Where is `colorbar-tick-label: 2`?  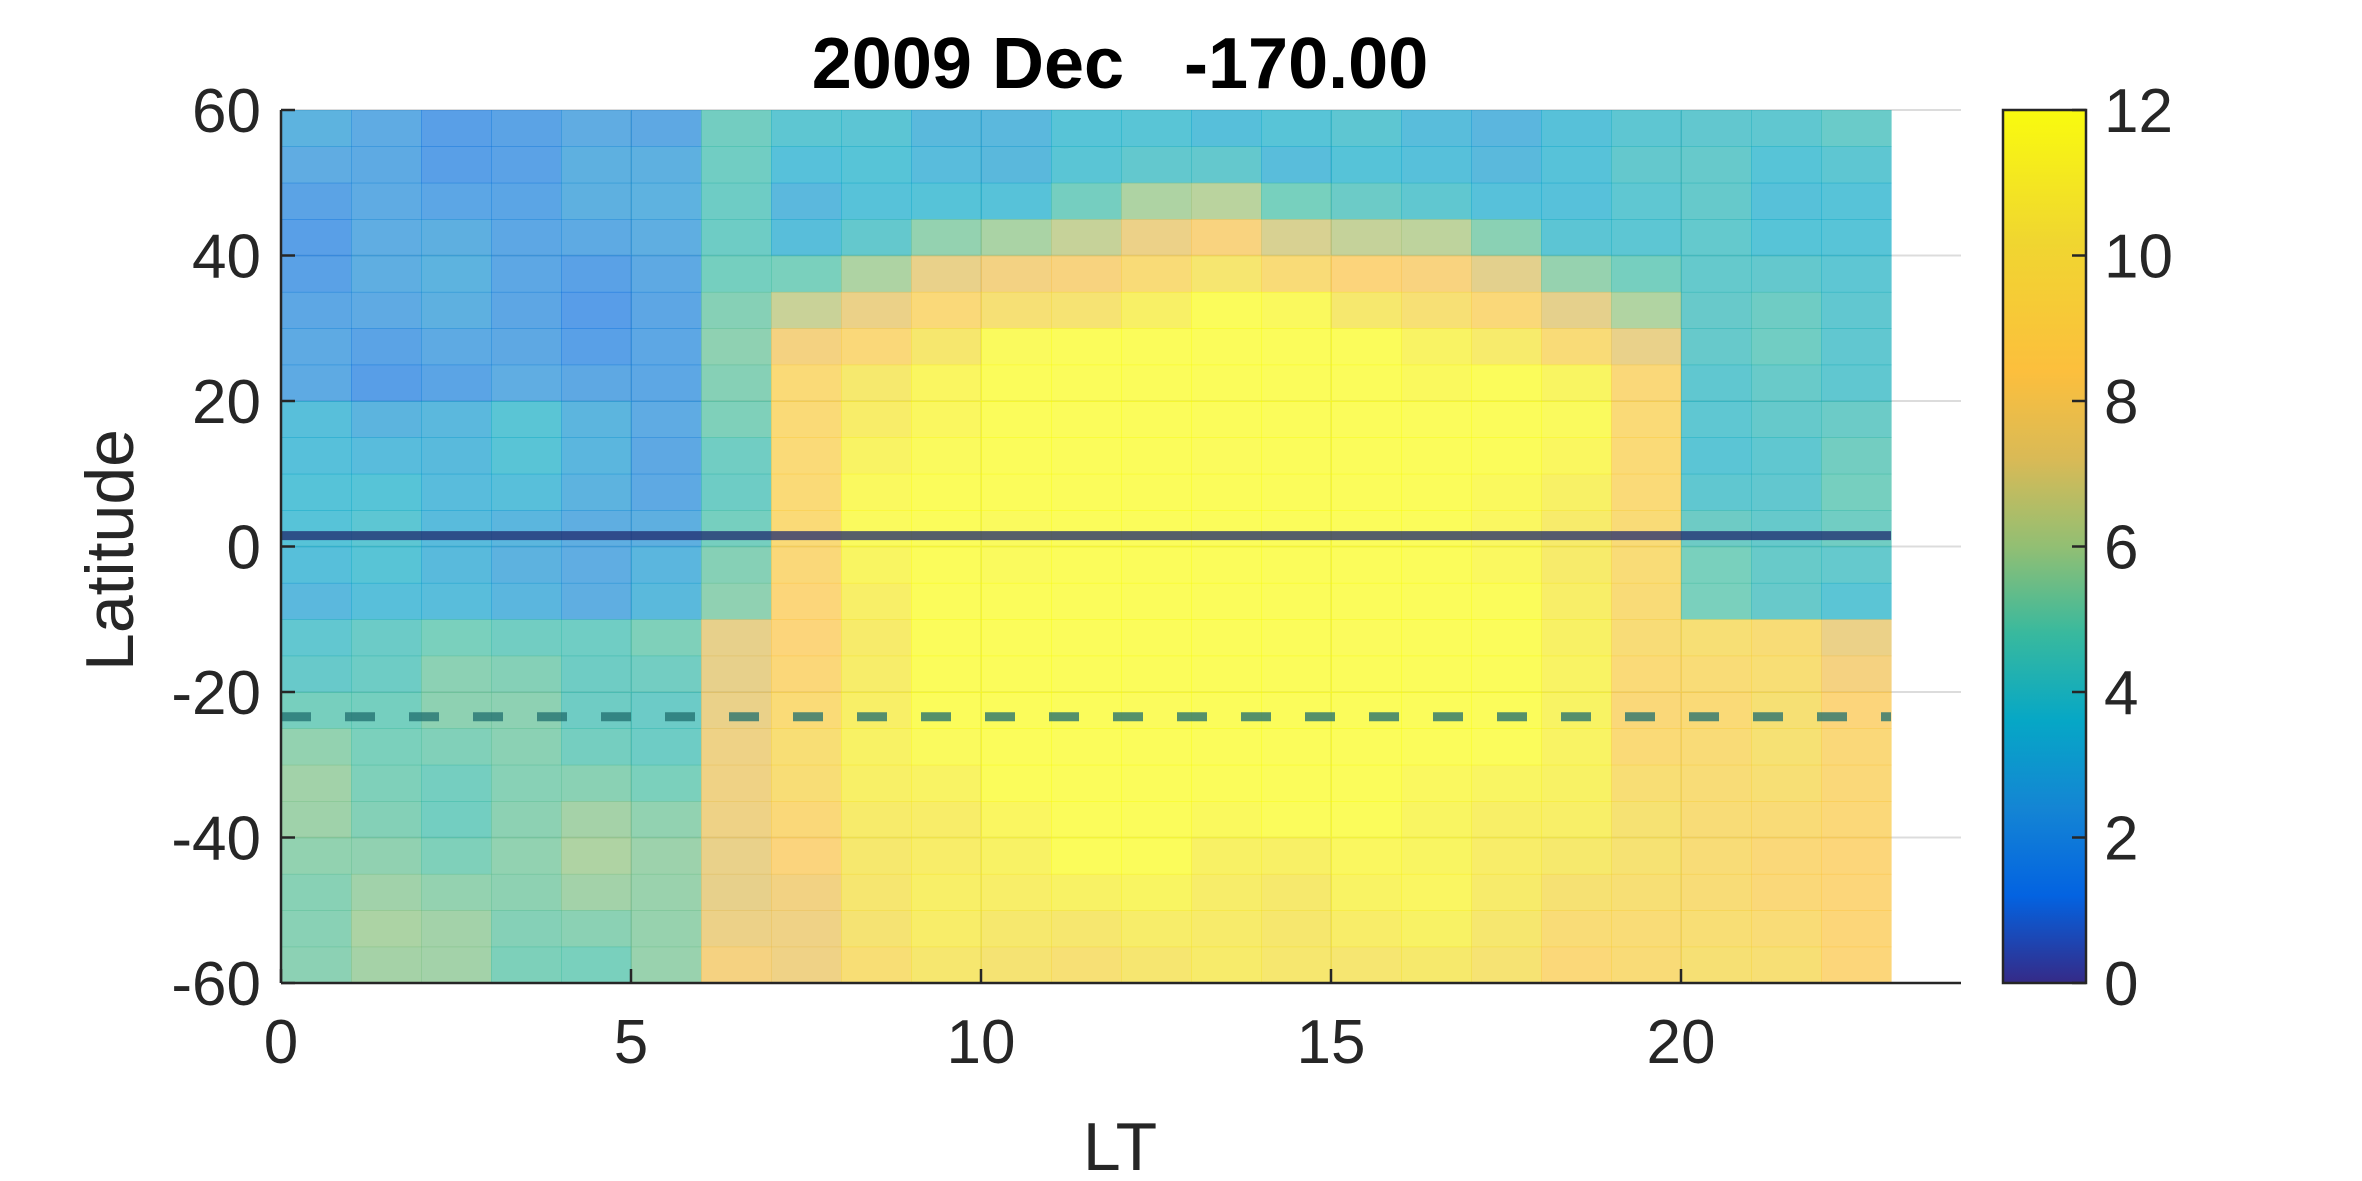 colorbar-tick-label: 2 is located at coordinates (2121, 839).